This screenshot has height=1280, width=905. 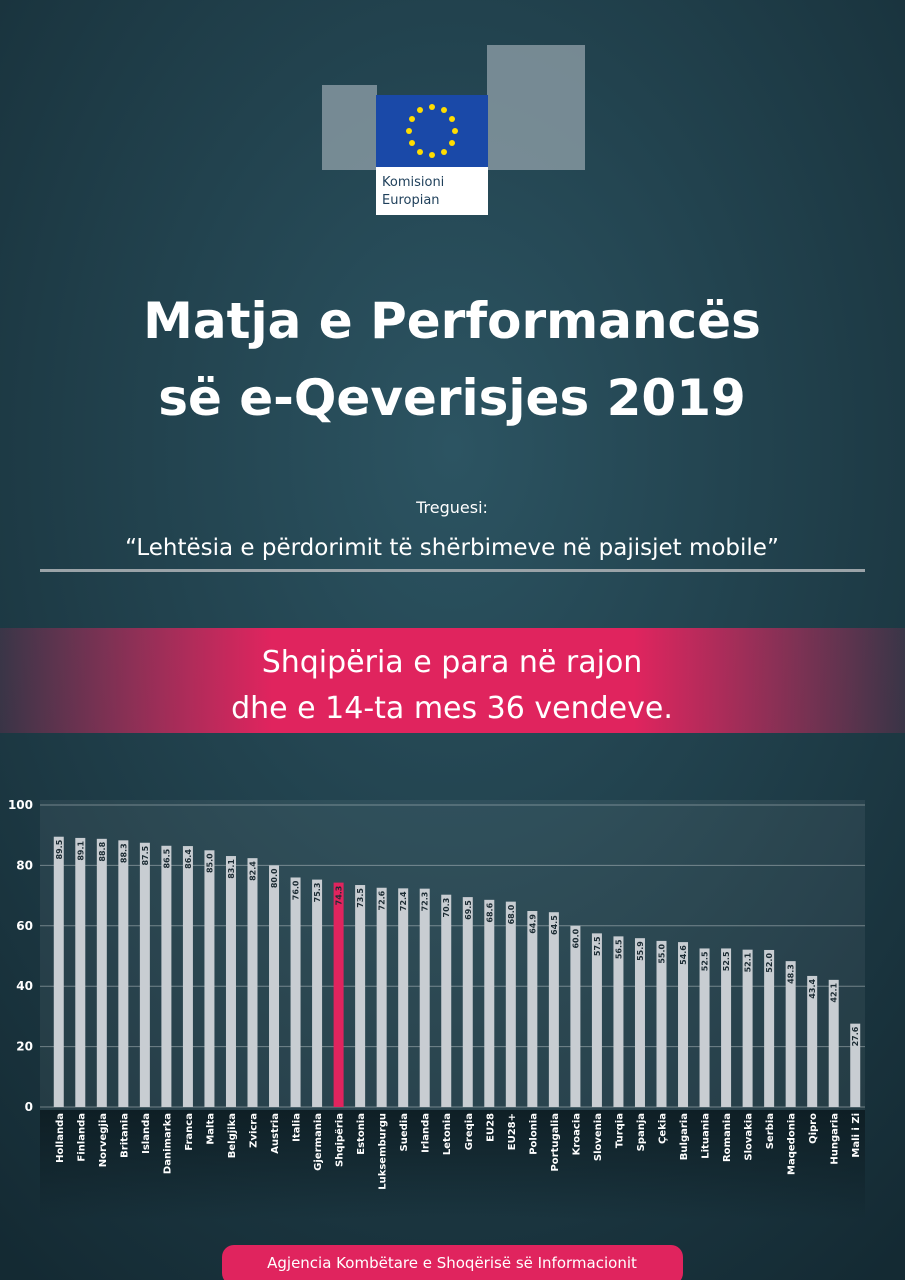 What do you see at coordinates (231, 869) in the screenshot?
I see `value-label: 83.1` at bounding box center [231, 869].